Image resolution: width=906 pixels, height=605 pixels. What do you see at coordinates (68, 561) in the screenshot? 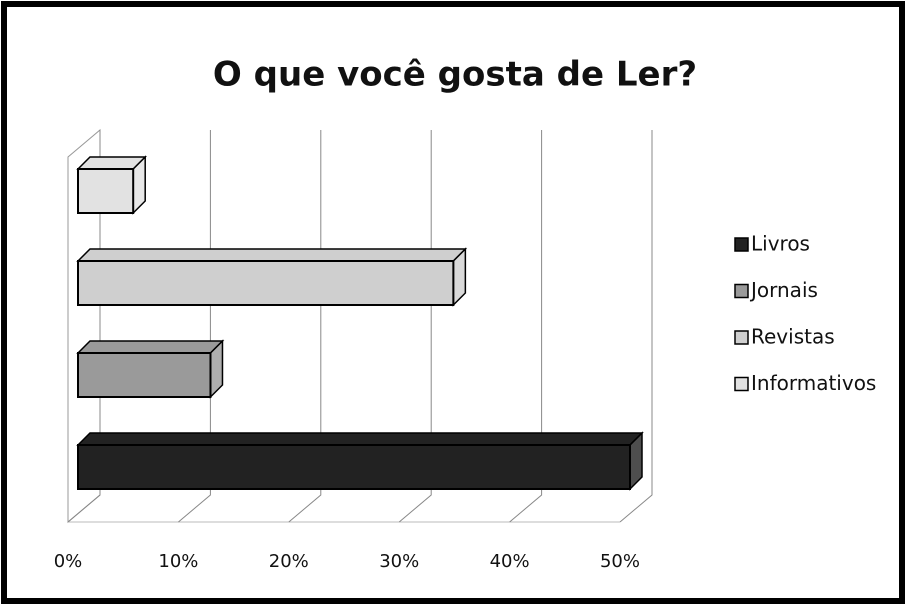
I see `x-tick-label: 0%` at bounding box center [68, 561].